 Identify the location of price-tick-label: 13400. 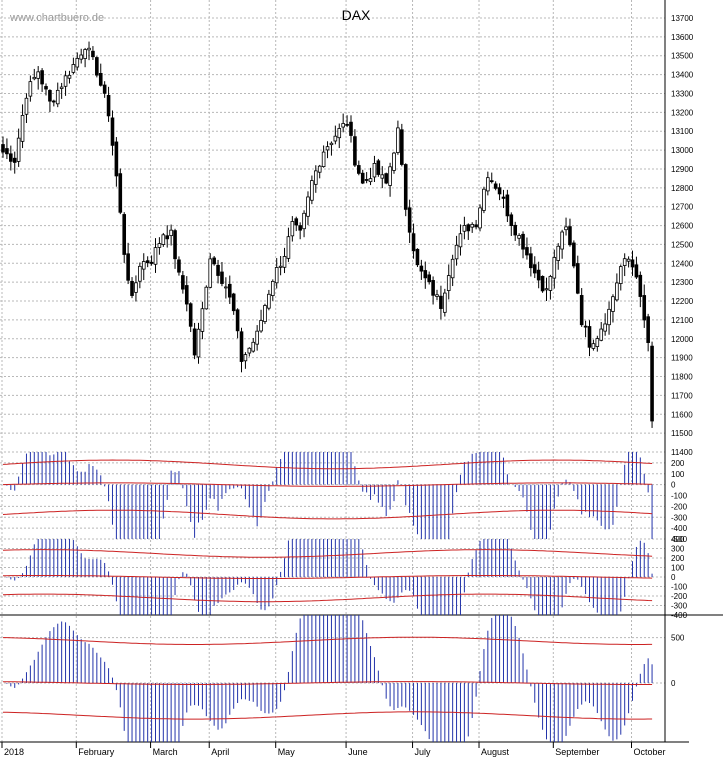
(682, 75).